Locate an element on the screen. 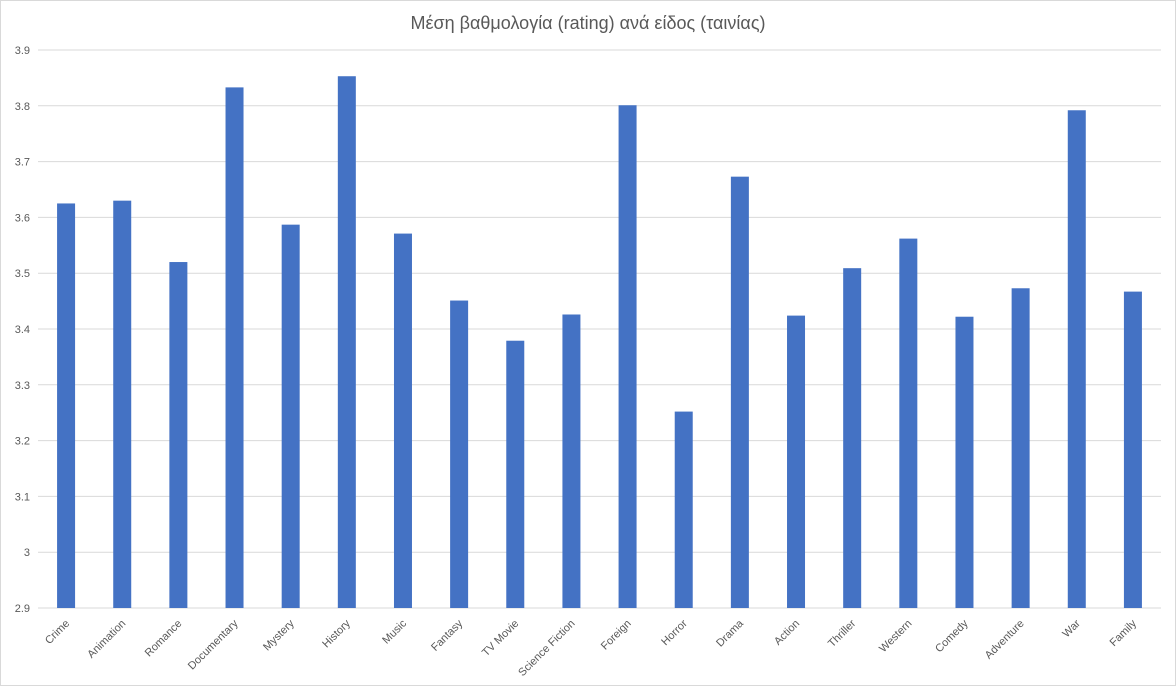  bar-adventure is located at coordinates (1020, 448).